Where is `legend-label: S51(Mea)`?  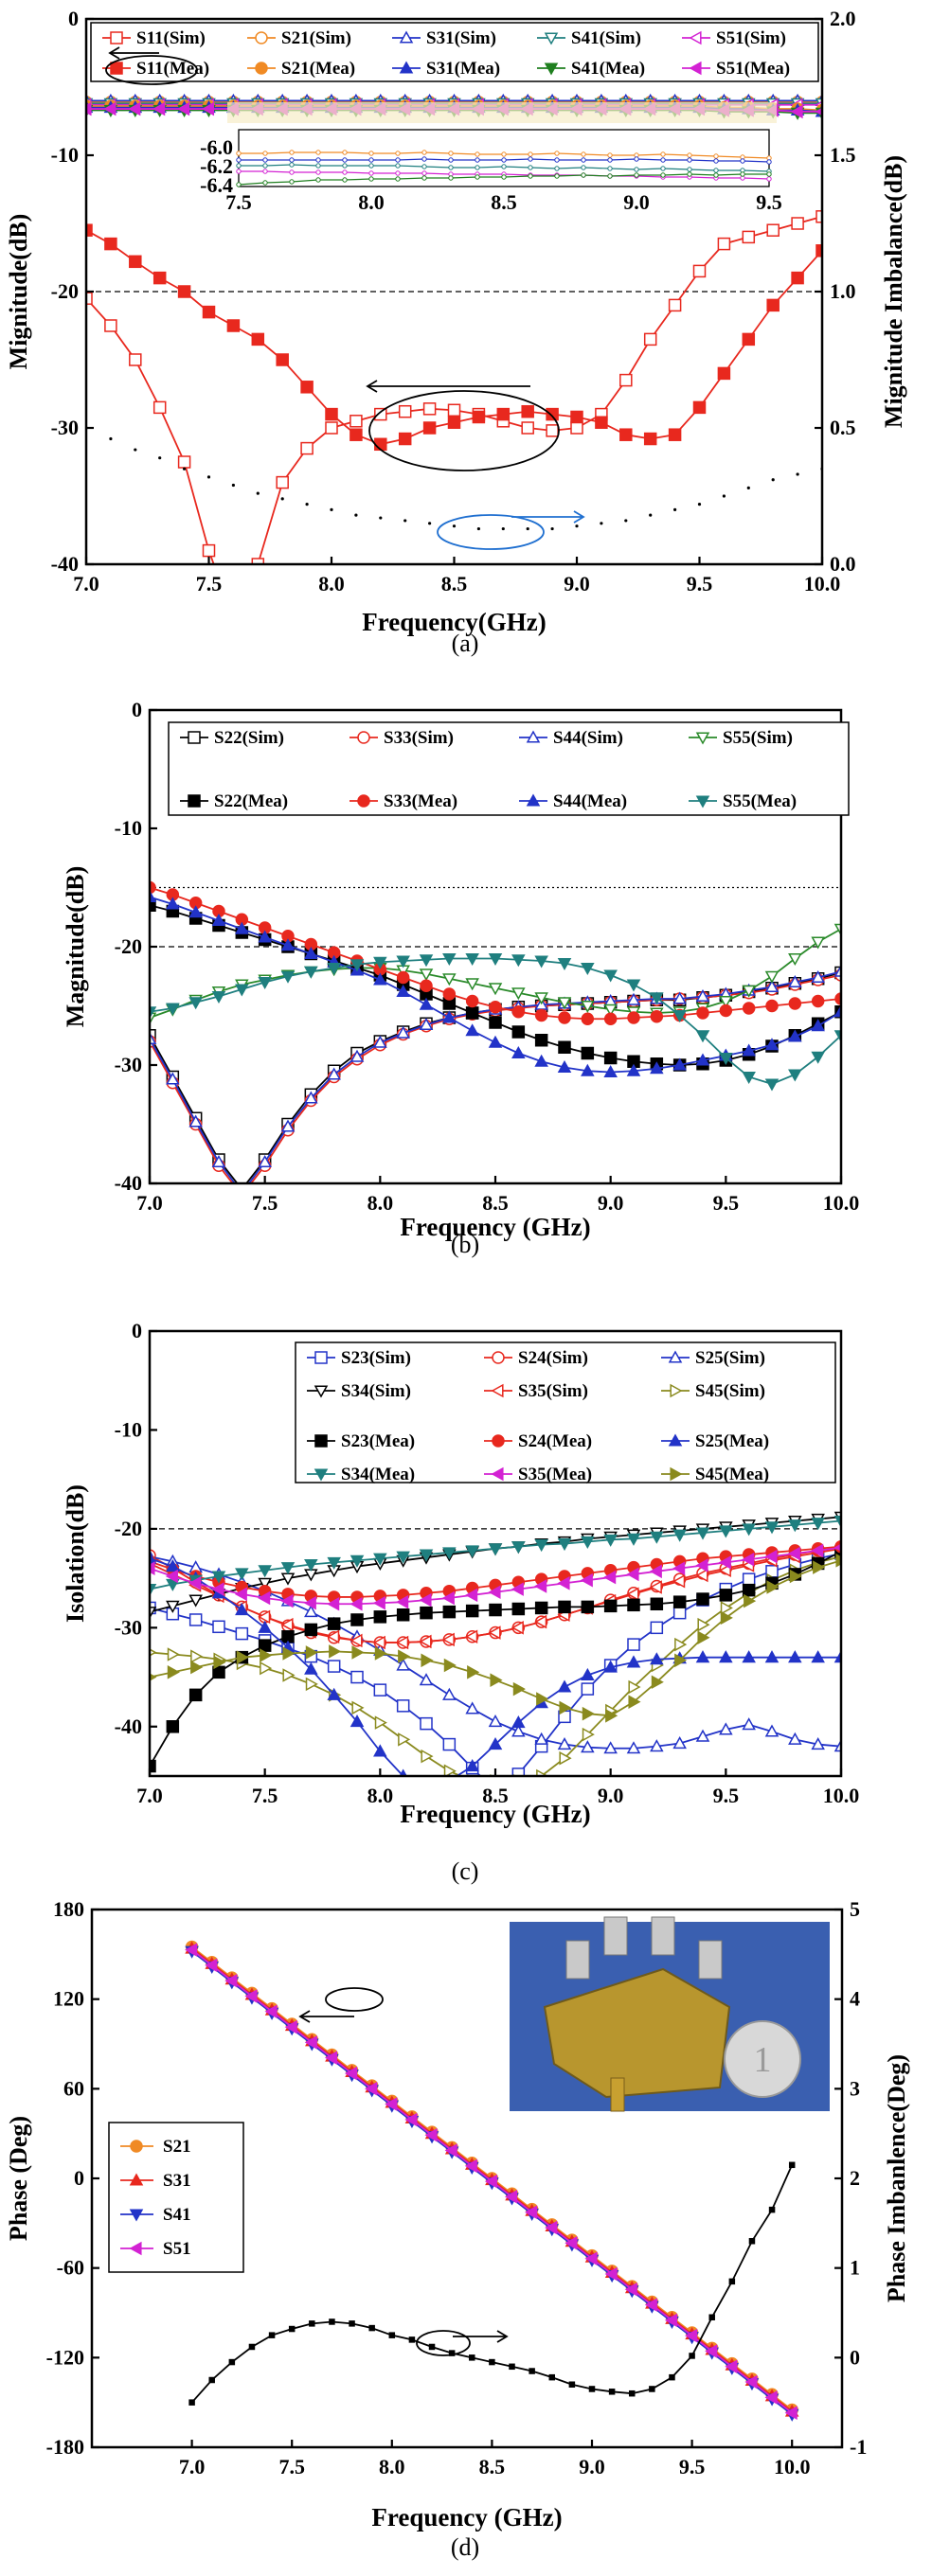
legend-label: S51(Mea) is located at coordinates (753, 69).